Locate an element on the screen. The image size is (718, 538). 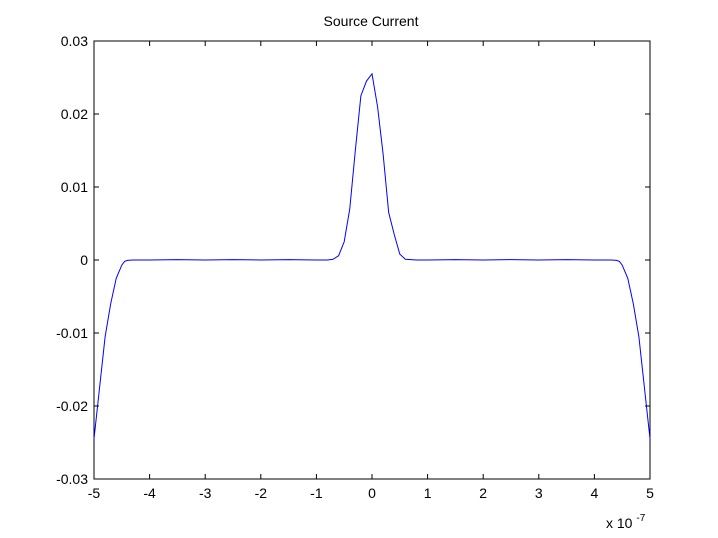
x-exponent-base: x 10 is located at coordinates (619, 523).